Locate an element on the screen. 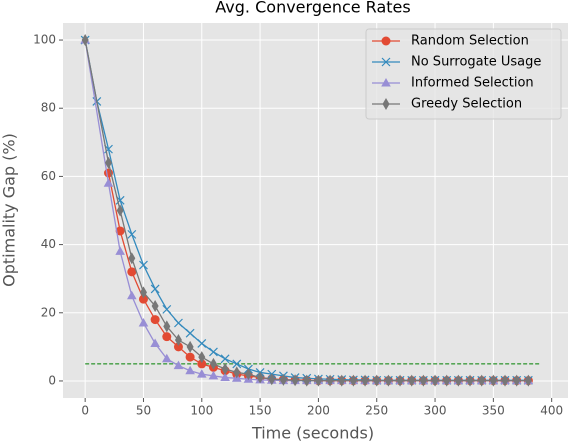 Image resolution: width=570 pixels, height=442 pixels. x-tick-label: 100 is located at coordinates (201, 411).